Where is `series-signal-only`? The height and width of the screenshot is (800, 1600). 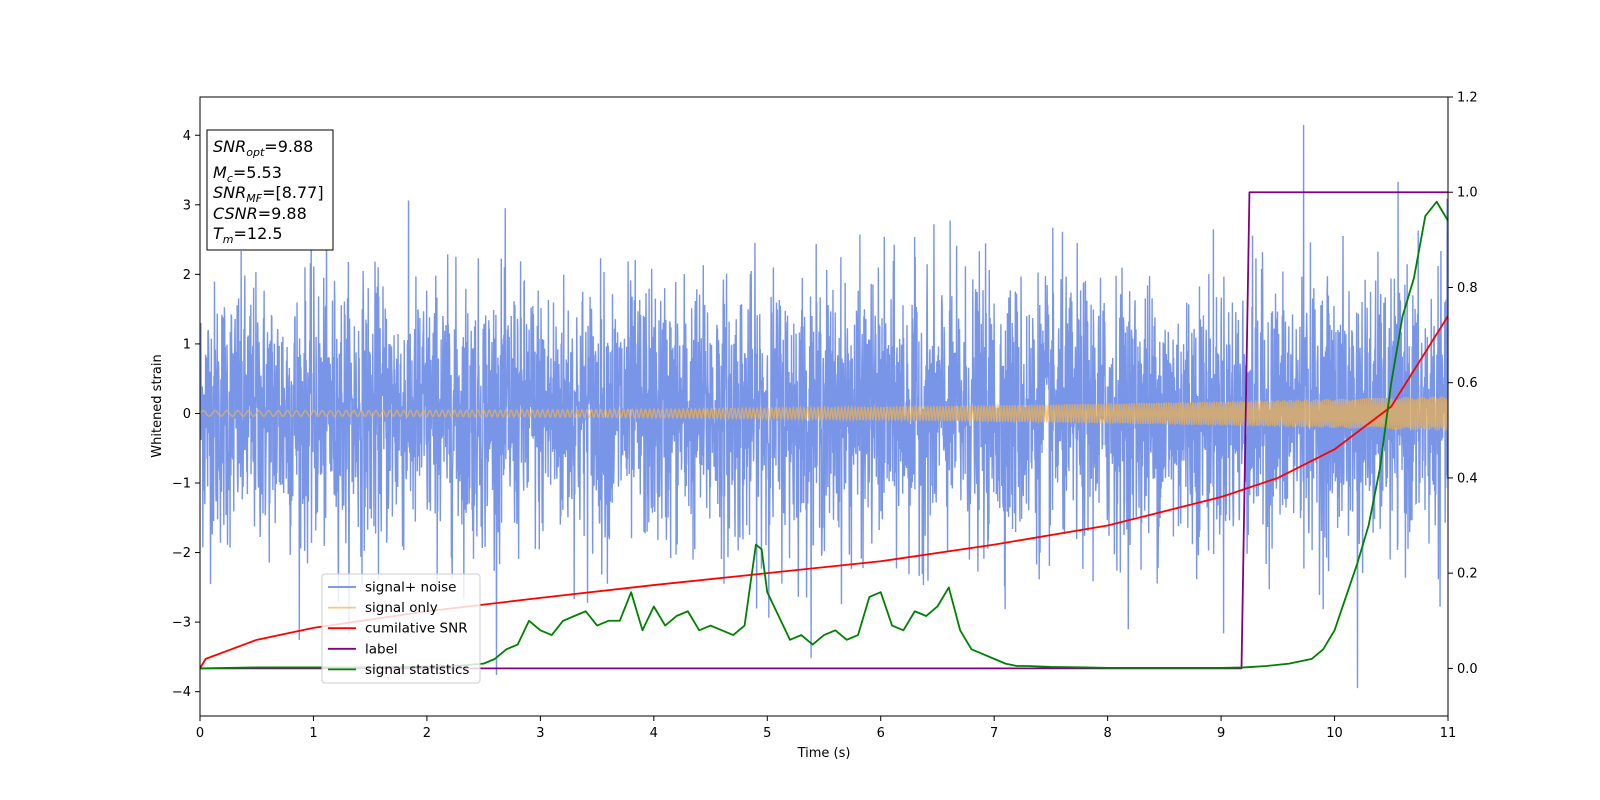
series-signal-only is located at coordinates (824, 413).